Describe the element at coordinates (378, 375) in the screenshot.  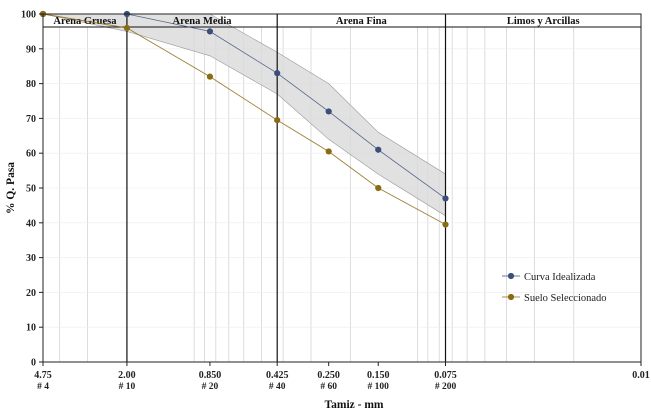
I see `x-tick-label: 0.150` at that location.